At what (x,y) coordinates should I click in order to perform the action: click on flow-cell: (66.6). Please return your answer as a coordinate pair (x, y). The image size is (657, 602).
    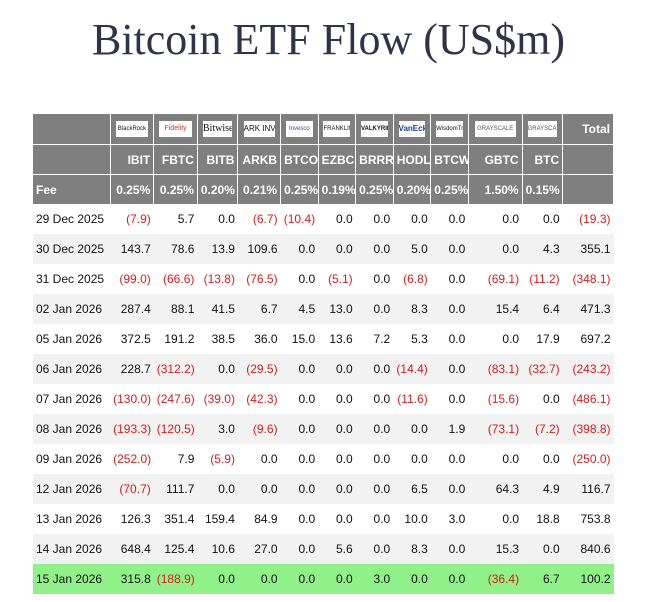
    Looking at the image, I should click on (179, 279).